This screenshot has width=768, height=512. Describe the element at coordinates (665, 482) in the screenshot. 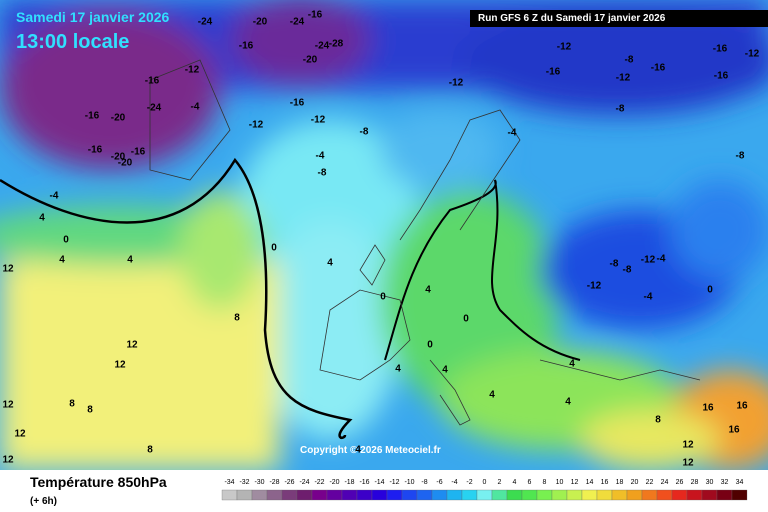

I see `legend-label: 24` at that location.